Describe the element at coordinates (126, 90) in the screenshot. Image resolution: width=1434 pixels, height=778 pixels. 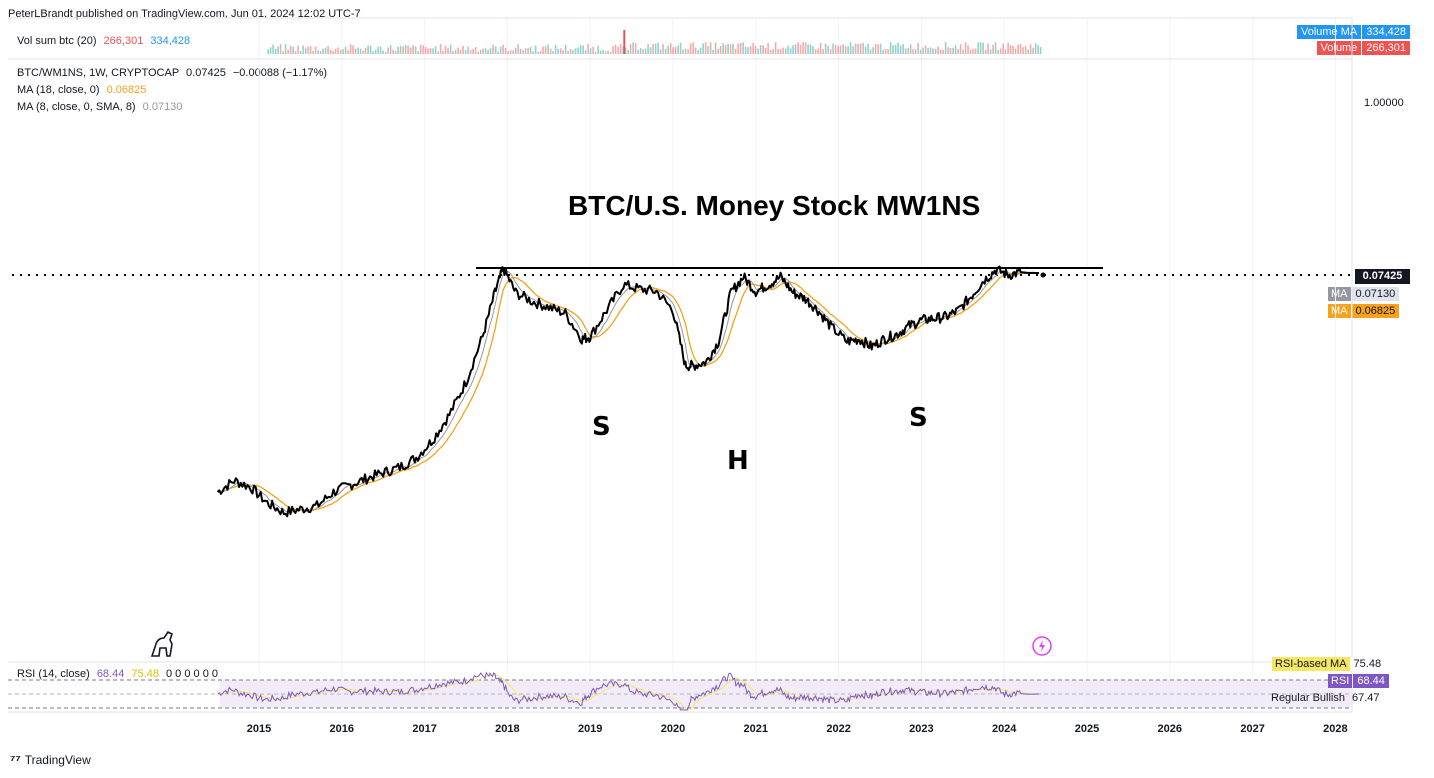
I see `ma18-value: 0.06825` at that location.